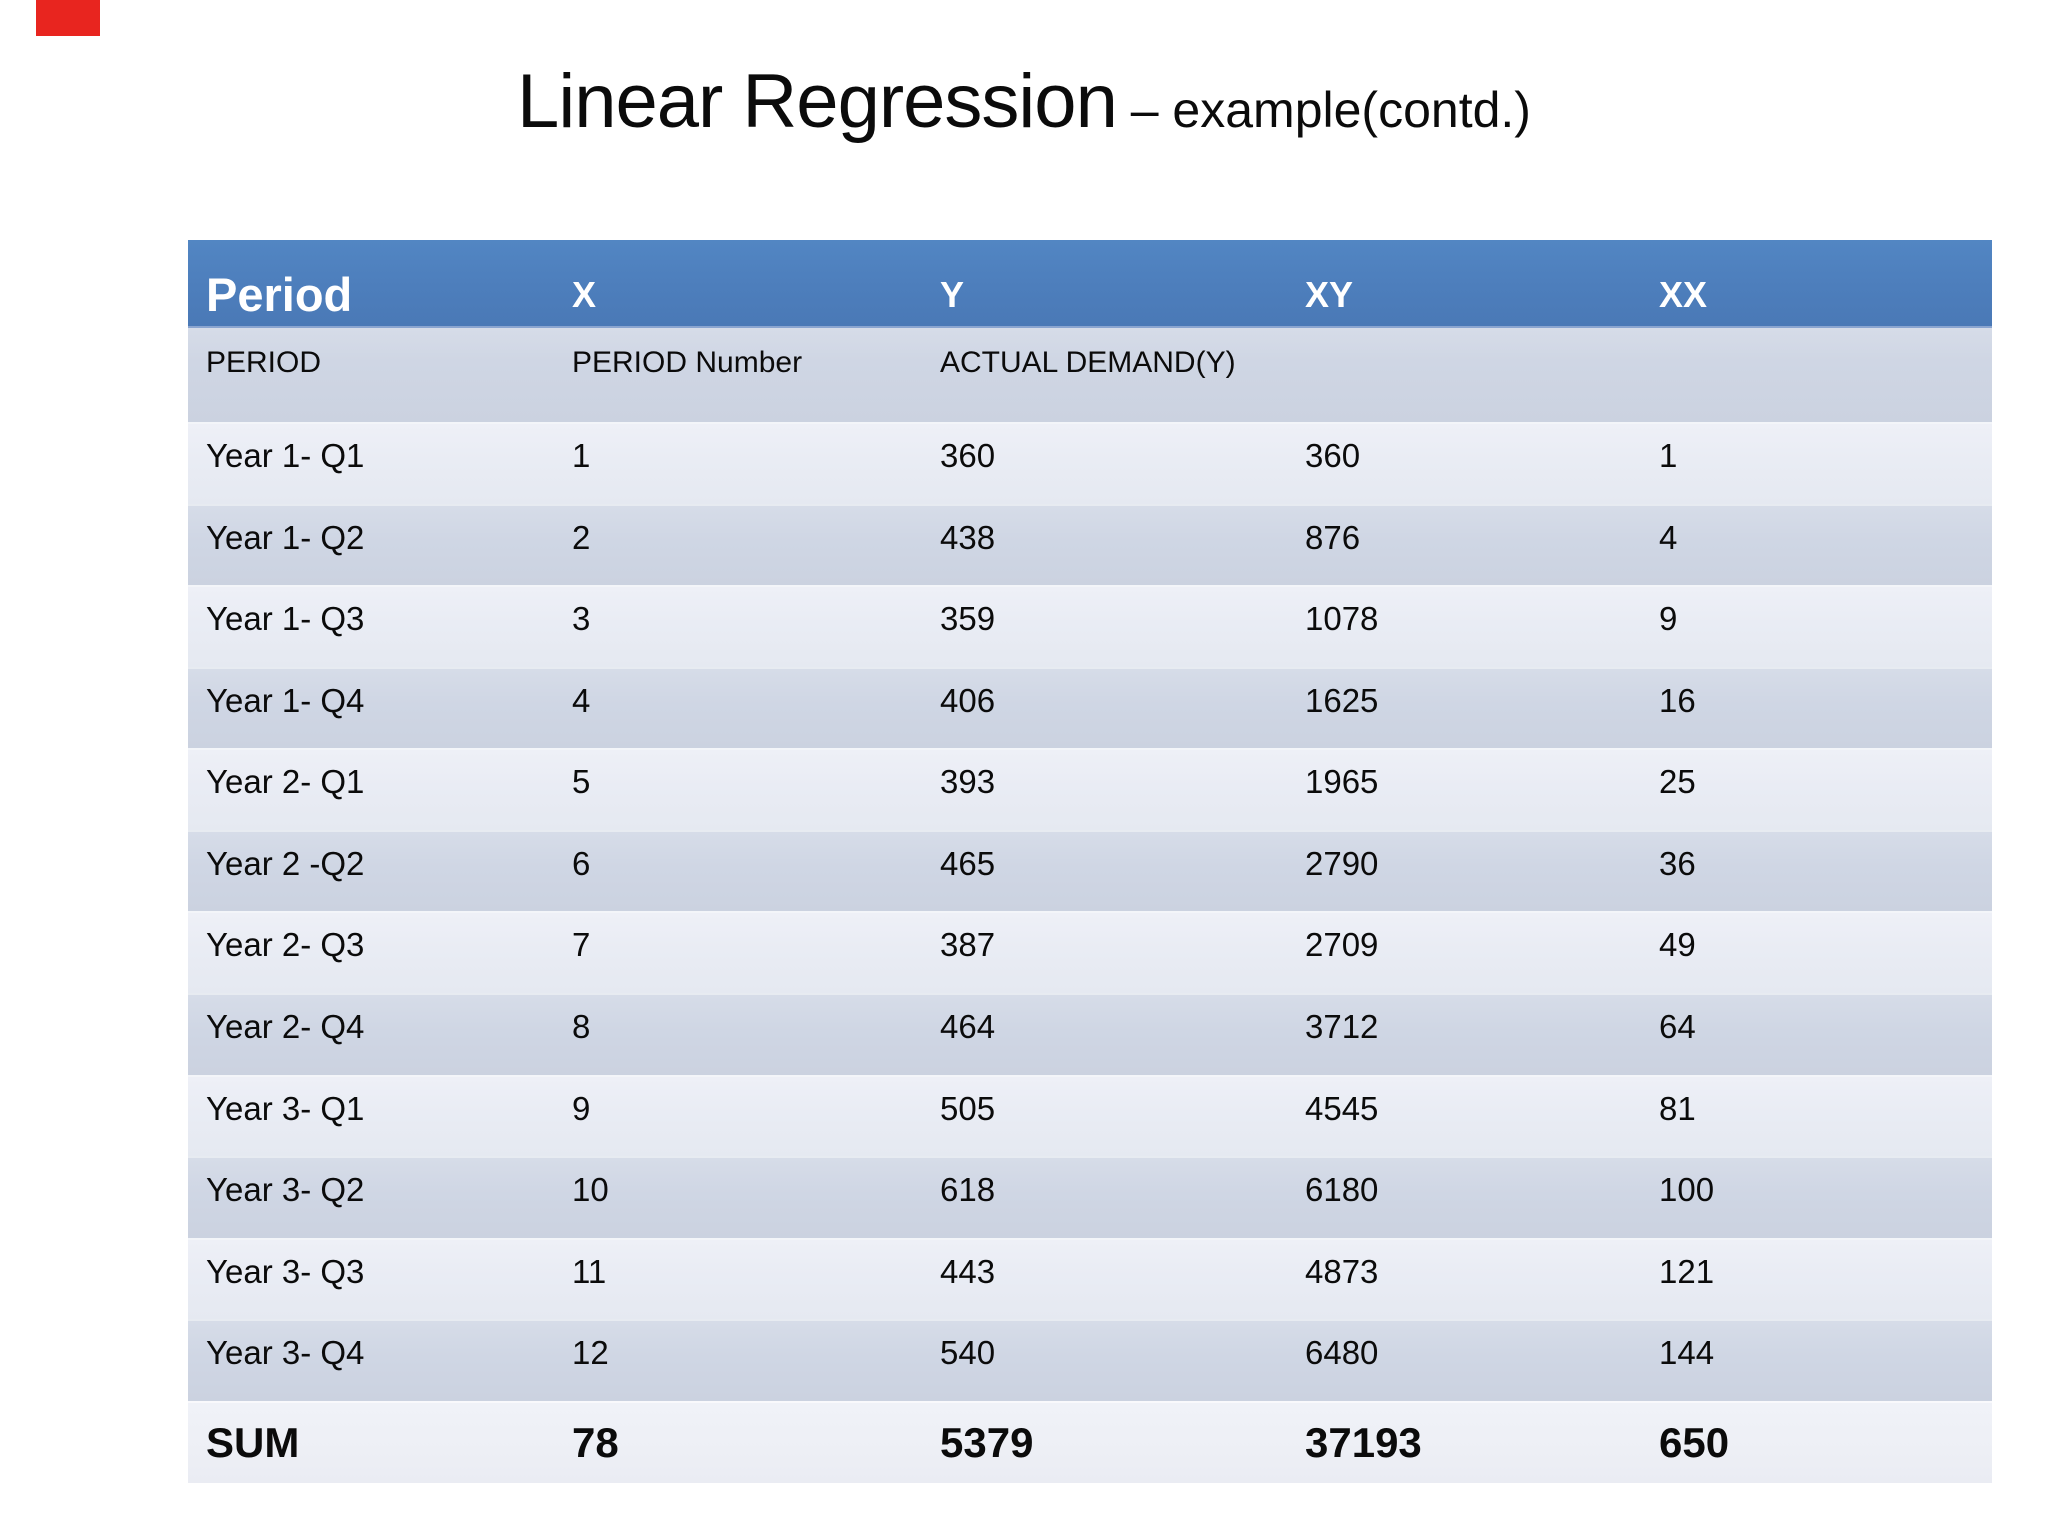 This screenshot has width=2048, height=1536. What do you see at coordinates (581, 1108) in the screenshot?
I see `cell-x: 9` at bounding box center [581, 1108].